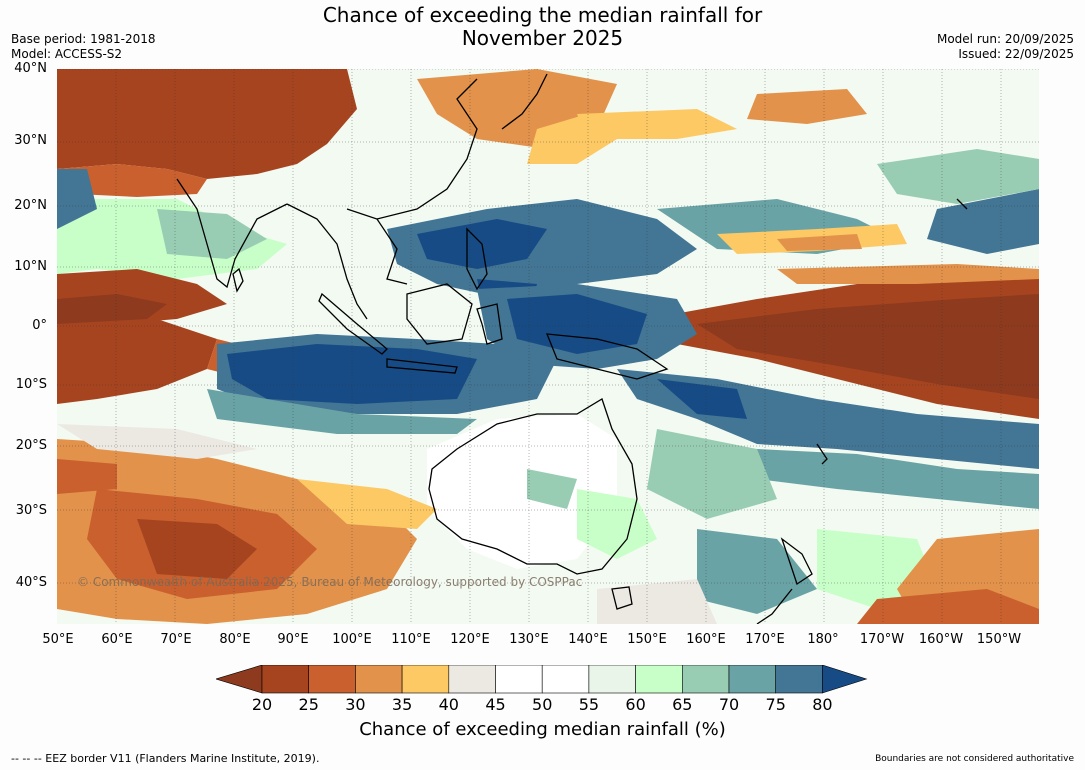 This screenshot has width=1085, height=770. Describe the element at coordinates (293, 639) in the screenshot. I see `lon-label-90e: 90°E` at that location.